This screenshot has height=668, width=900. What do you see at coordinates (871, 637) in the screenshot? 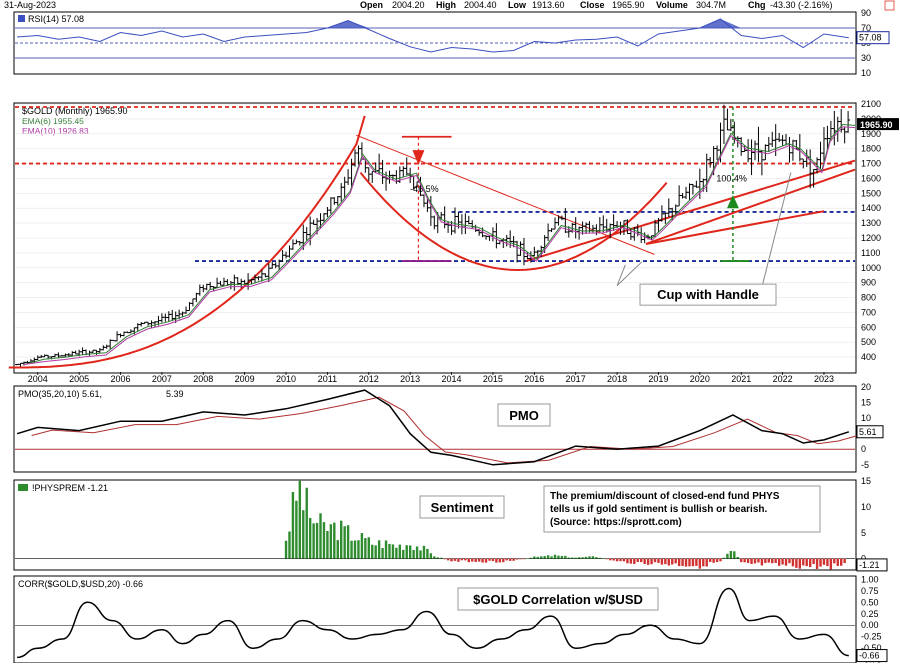
I see `y-tick-label-4-5: -0.25` at bounding box center [871, 637].